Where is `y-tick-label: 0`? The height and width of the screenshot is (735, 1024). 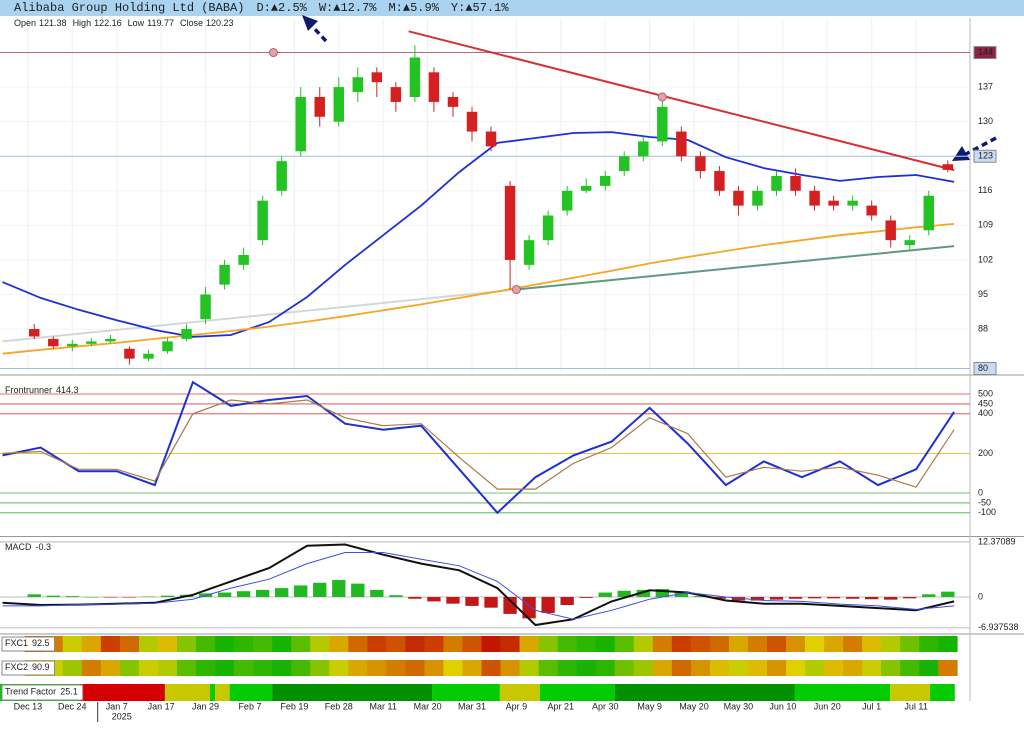
y-tick-label: 0 is located at coordinates (980, 596).